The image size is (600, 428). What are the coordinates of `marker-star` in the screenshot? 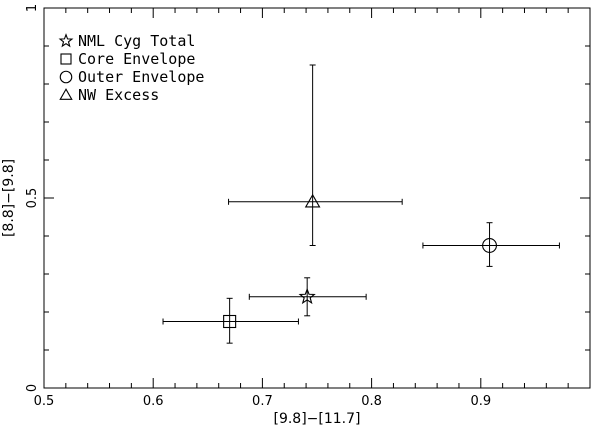 It's located at (307, 296).